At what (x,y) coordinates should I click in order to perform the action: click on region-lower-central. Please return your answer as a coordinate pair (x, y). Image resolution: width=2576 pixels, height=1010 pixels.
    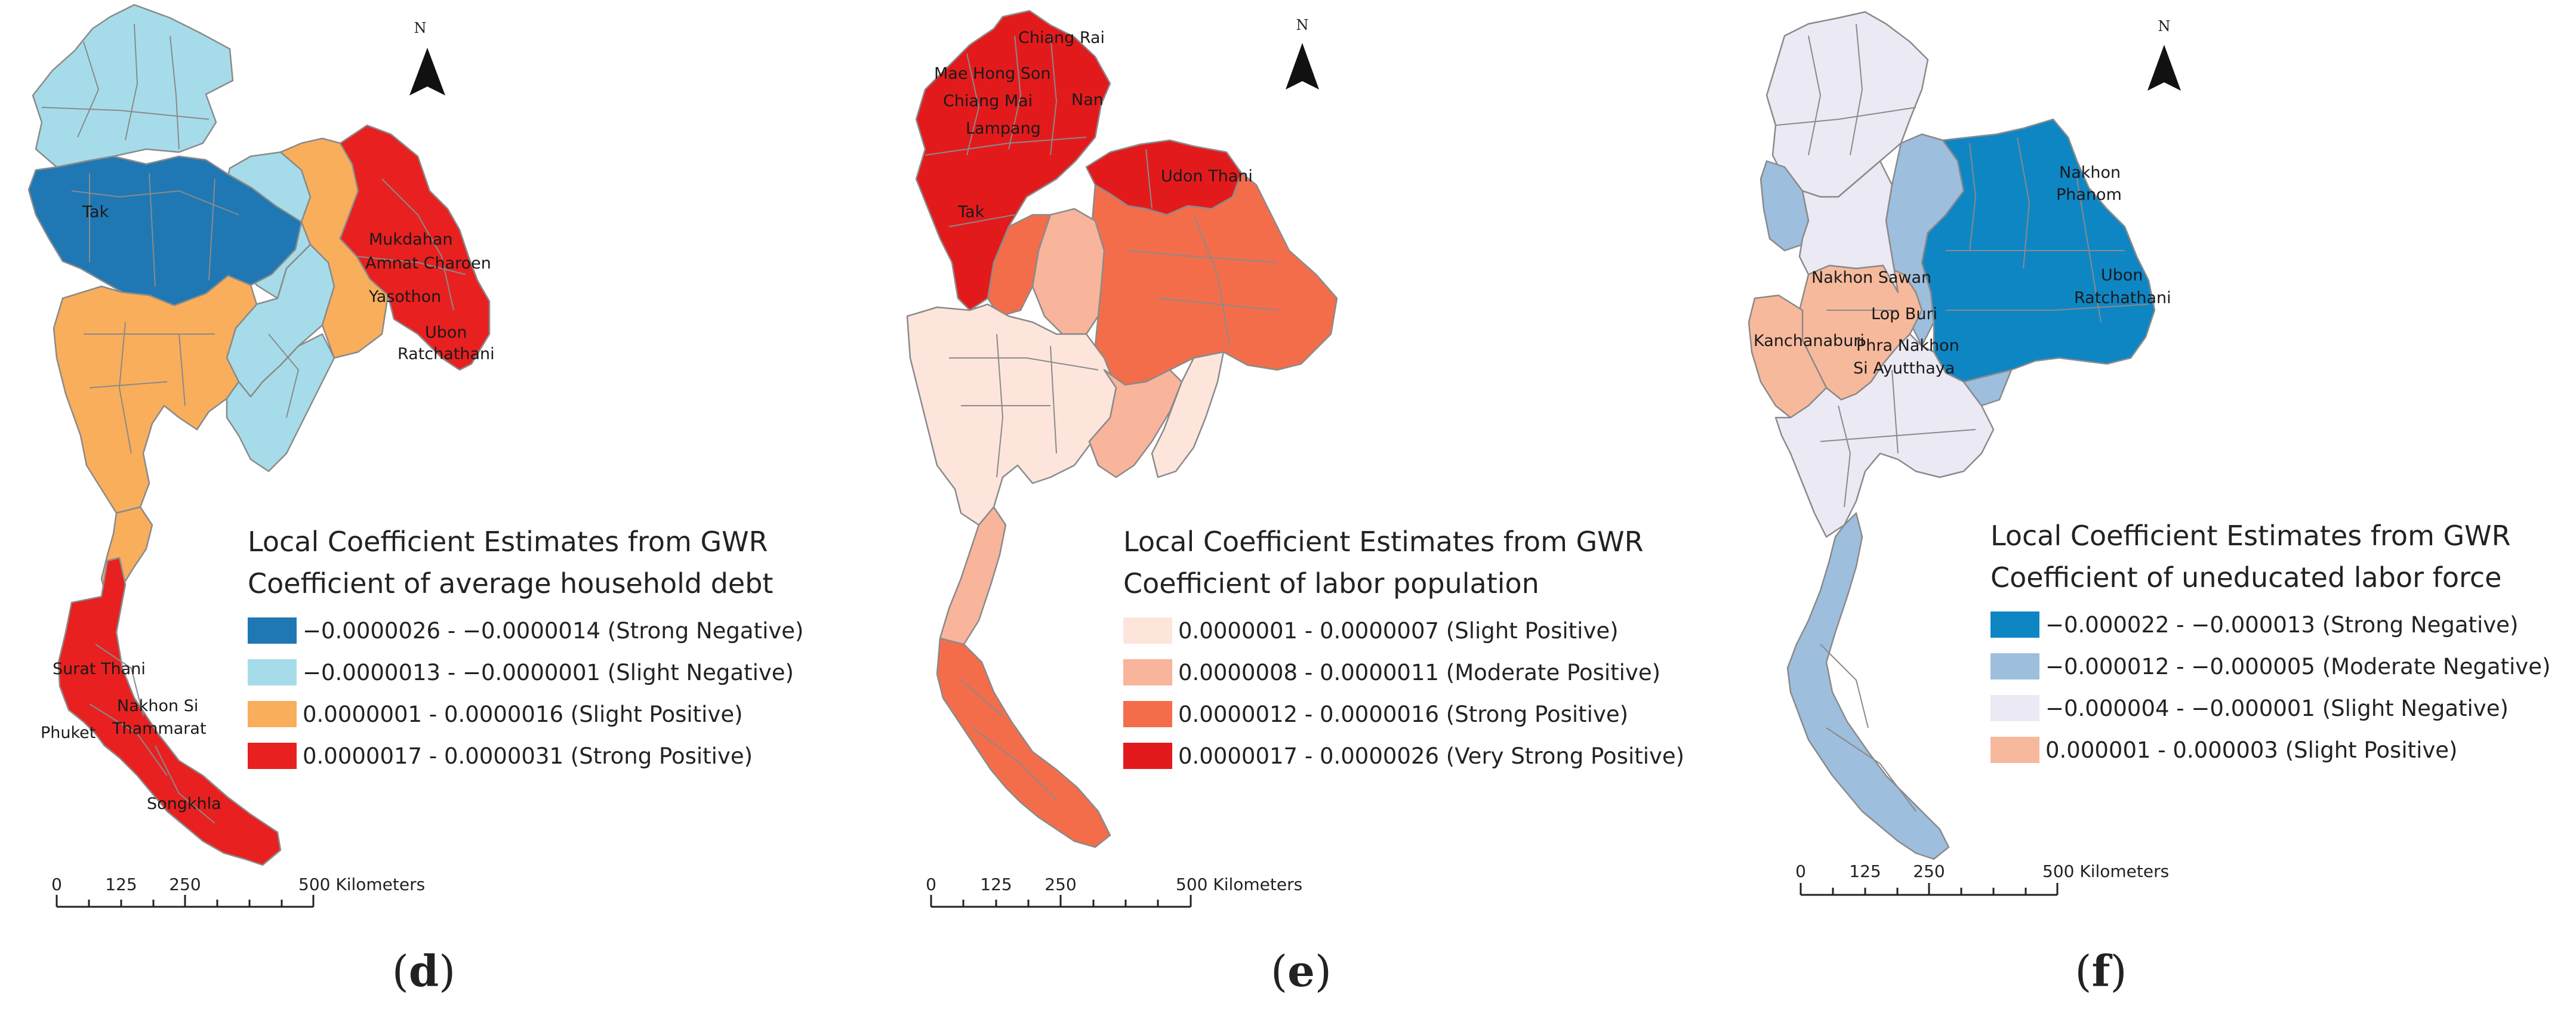
    Looking at the image, I should click on (1884, 435).